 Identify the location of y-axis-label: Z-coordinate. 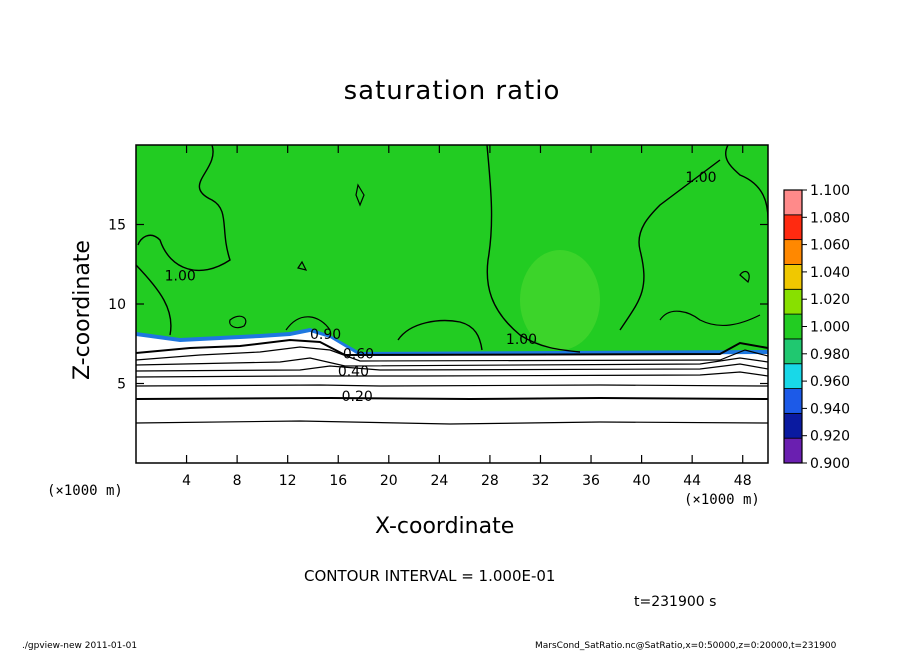
(82, 310).